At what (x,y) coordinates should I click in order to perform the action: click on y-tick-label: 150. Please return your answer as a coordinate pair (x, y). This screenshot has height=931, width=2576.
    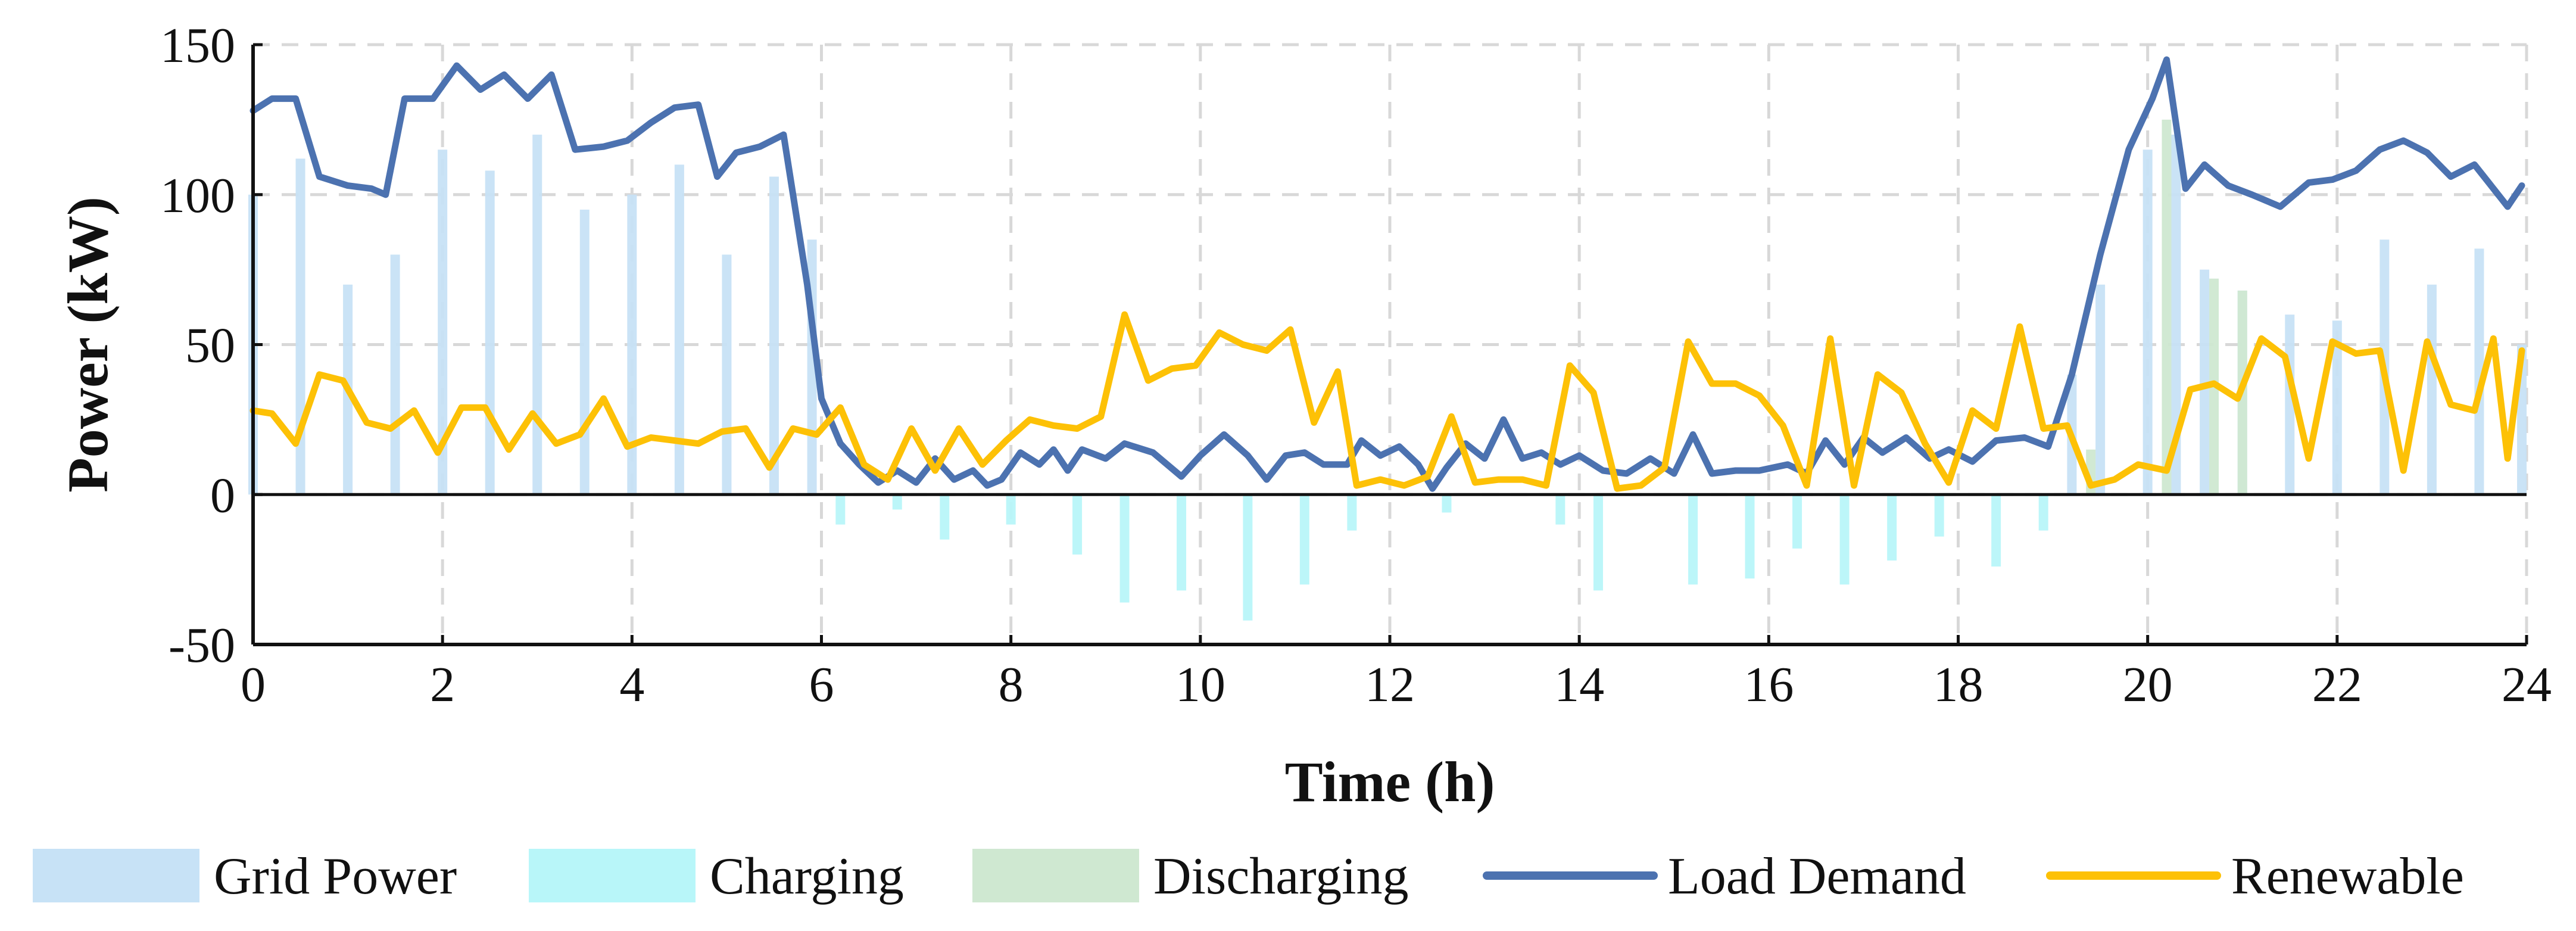
    Looking at the image, I should click on (198, 45).